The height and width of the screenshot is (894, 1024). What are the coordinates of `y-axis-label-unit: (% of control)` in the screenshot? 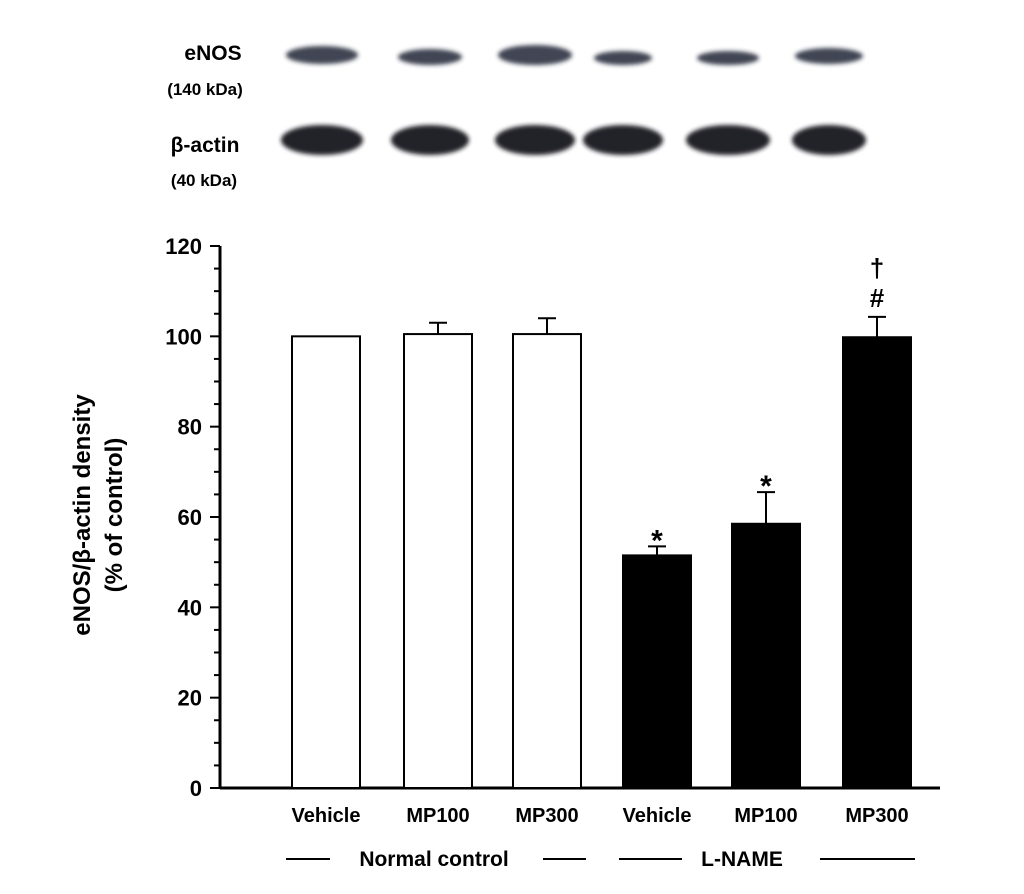 It's located at (114, 515).